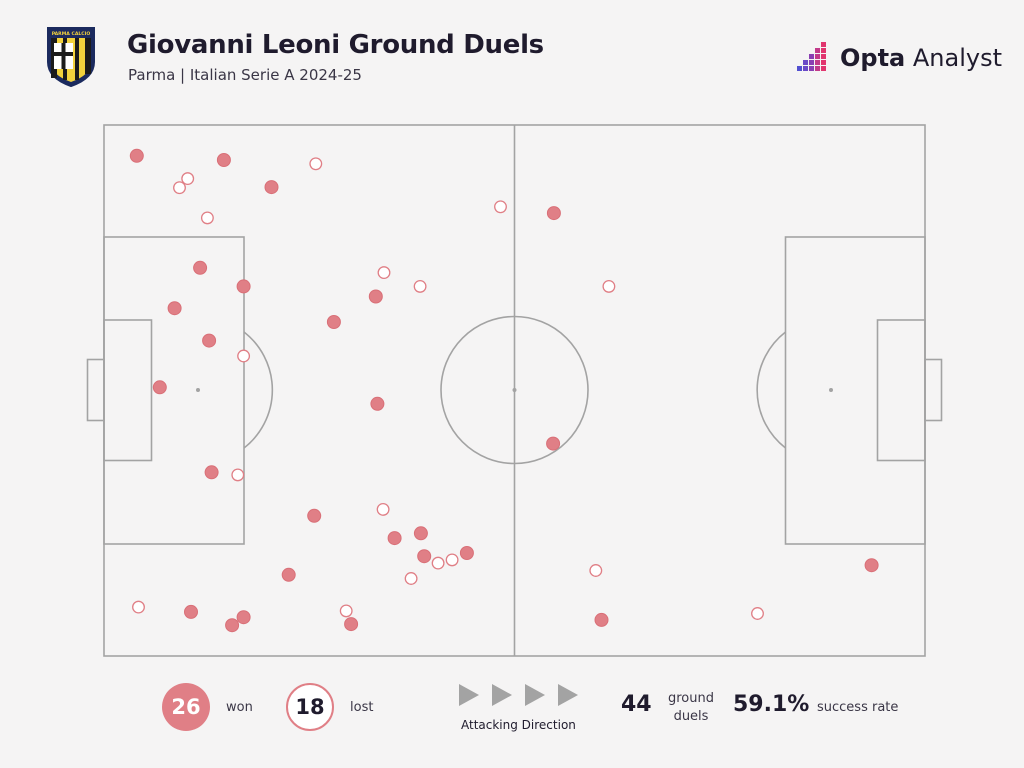 The height and width of the screenshot is (768, 1024). I want to click on centre-circle, so click(514, 390).